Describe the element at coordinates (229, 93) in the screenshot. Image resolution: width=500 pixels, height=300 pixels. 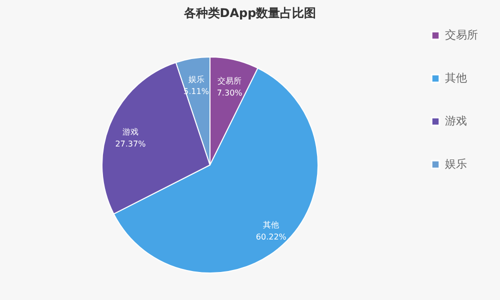
I see `data-label: 7.30%` at that location.